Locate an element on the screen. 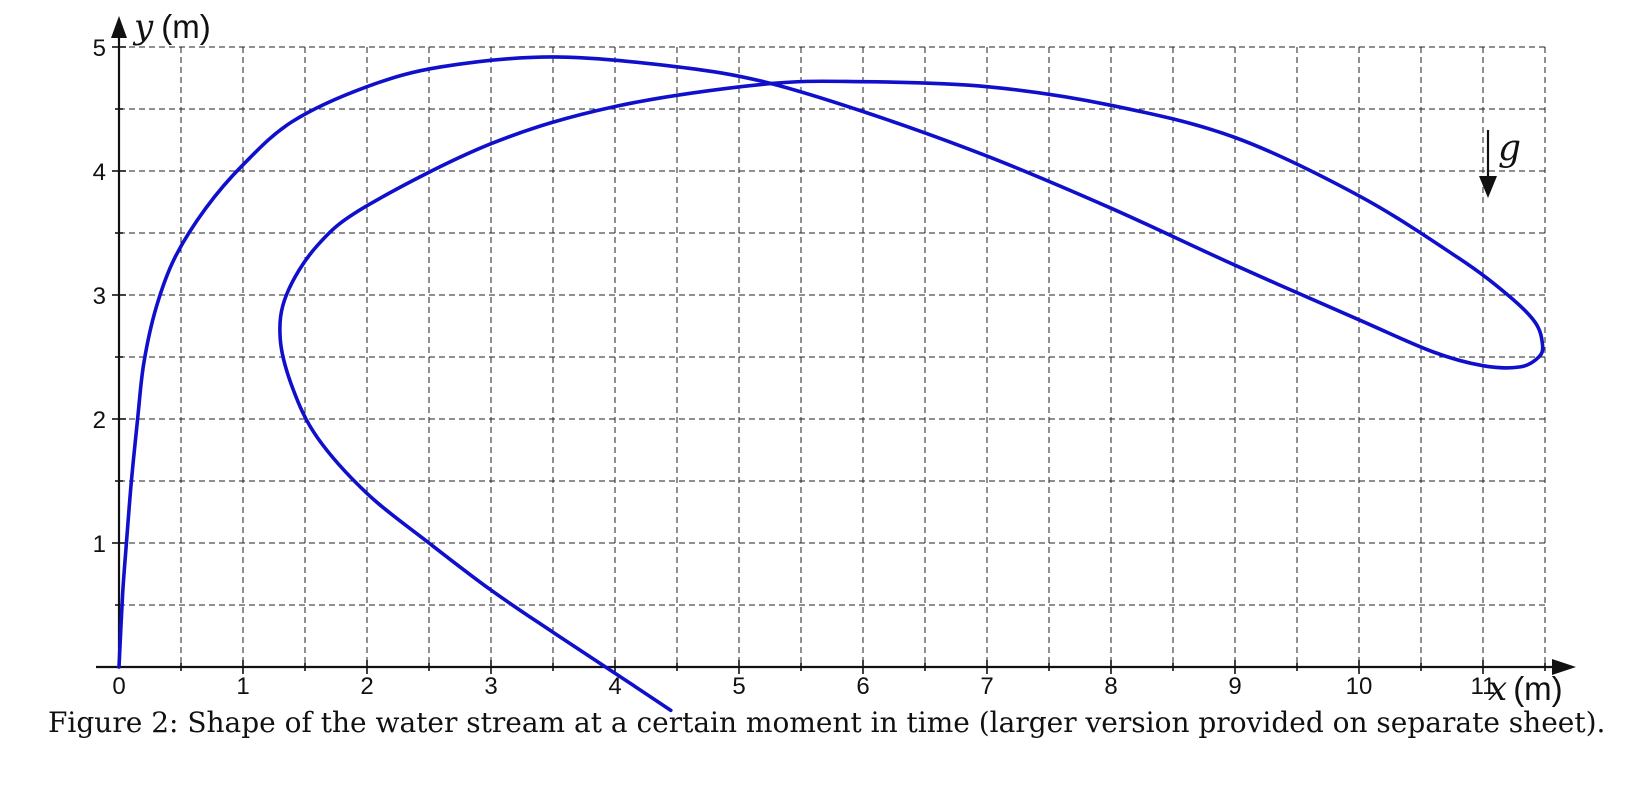  x-tick-label: 2 is located at coordinates (366, 686).